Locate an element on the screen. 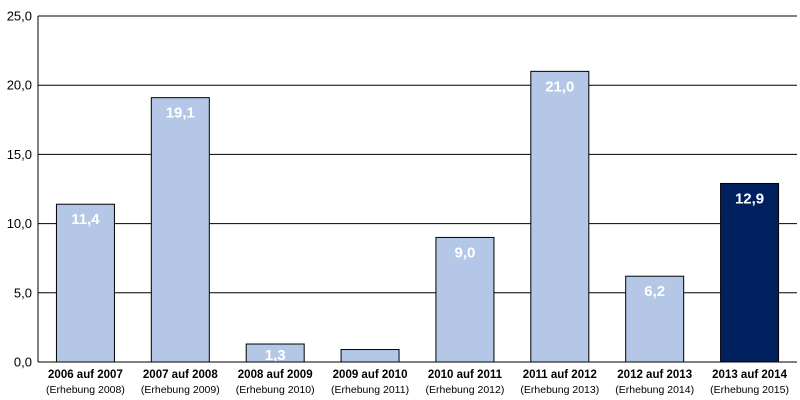 The height and width of the screenshot is (400, 800). data-label: 9,0 is located at coordinates (465, 252).